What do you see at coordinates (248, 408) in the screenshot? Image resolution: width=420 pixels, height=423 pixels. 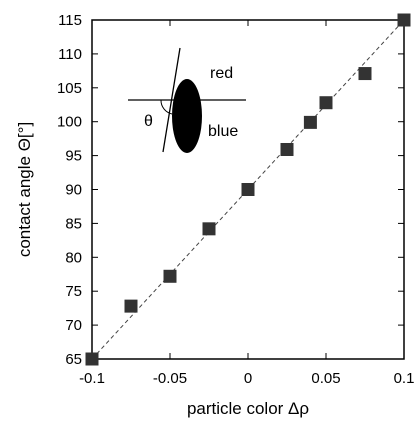 I see `x-axis-title: particle color Δρ` at bounding box center [248, 408].